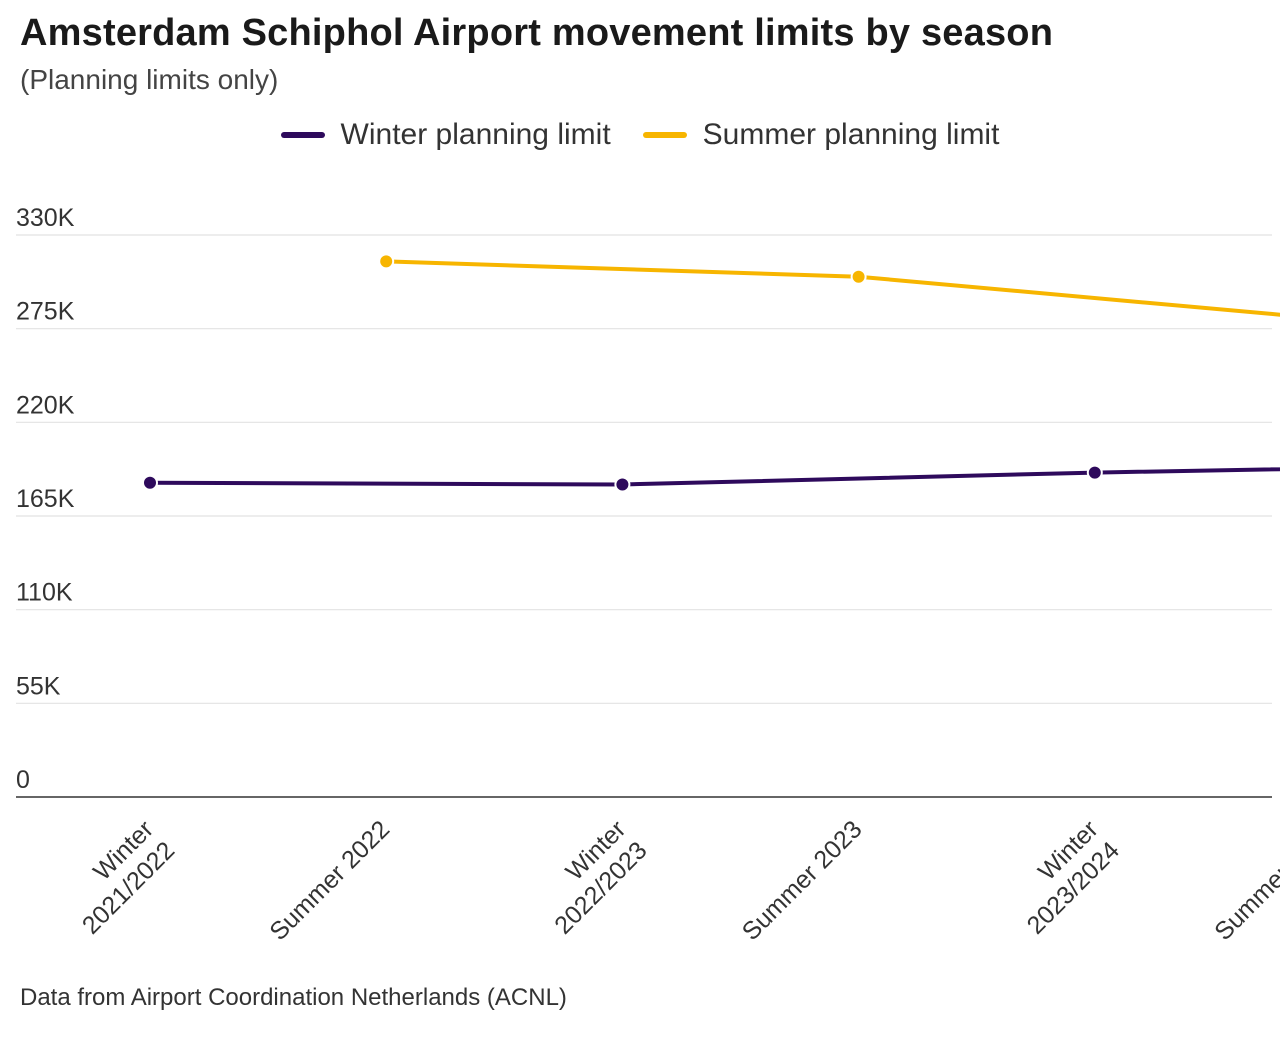 The height and width of the screenshot is (1040, 1280). I want to click on legend-item-winter: Winter planning limit, so click(445, 135).